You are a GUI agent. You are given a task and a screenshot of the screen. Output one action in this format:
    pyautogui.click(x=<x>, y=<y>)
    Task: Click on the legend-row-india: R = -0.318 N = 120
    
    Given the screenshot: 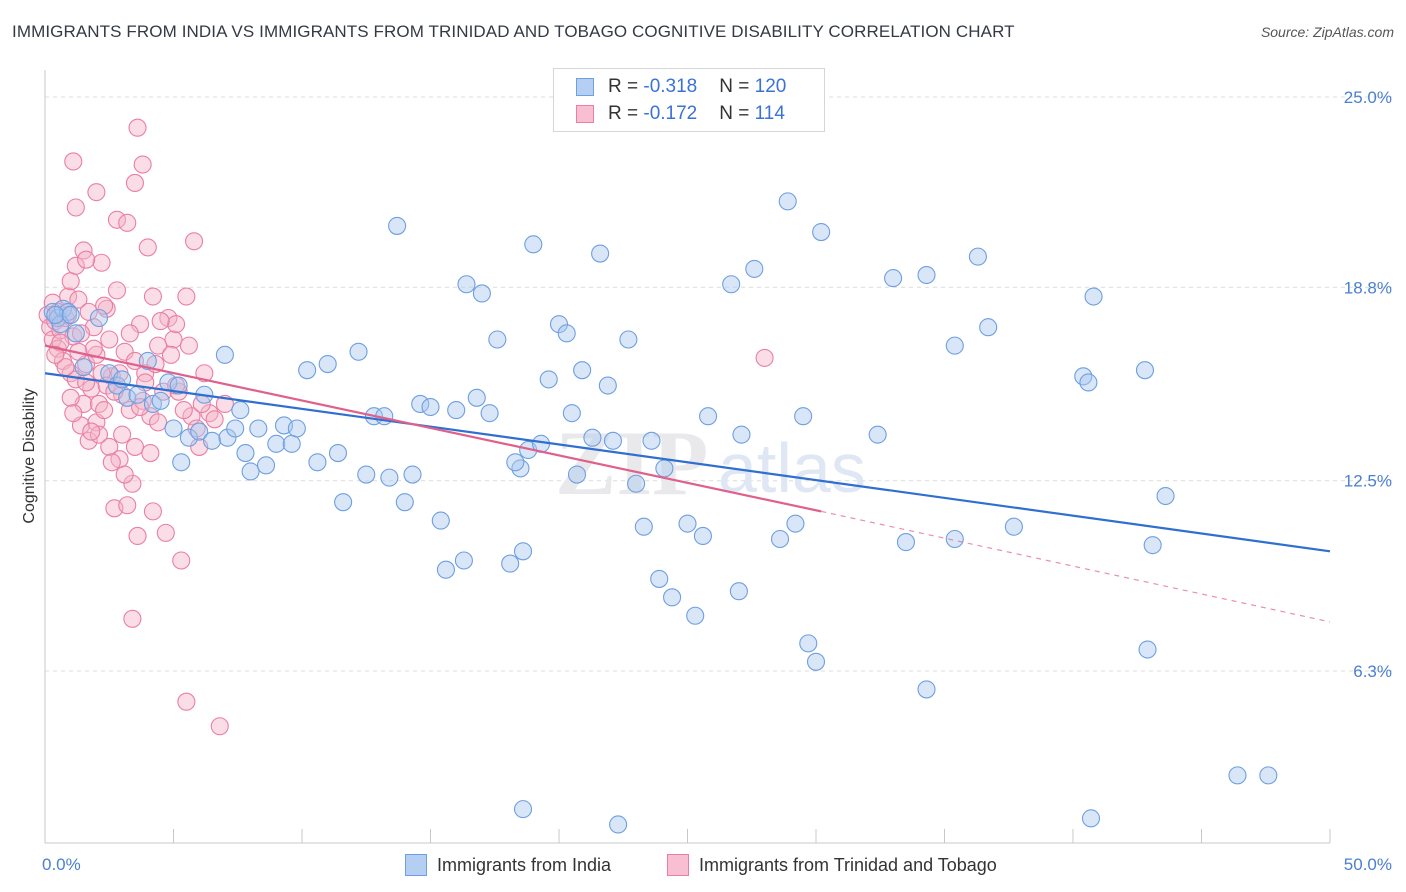 What is the action you would take?
    pyautogui.click(x=681, y=87)
    